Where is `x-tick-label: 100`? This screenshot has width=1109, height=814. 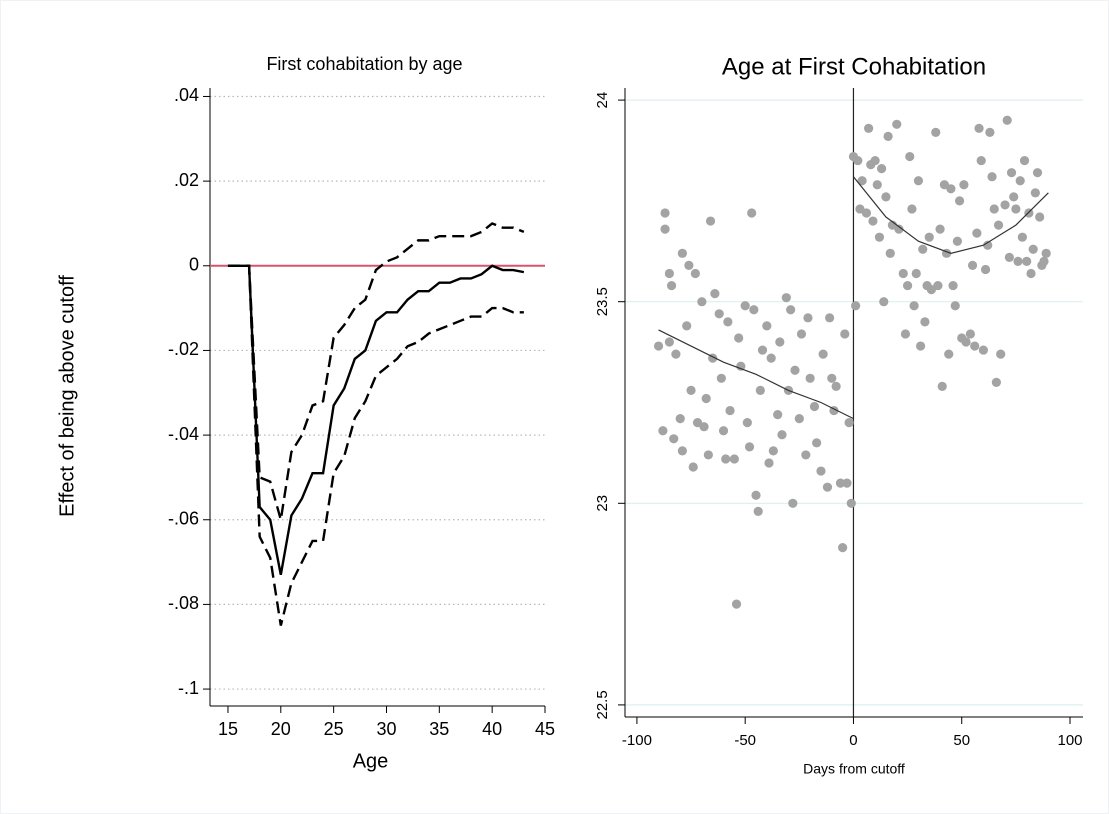
x-tick-label: 100 is located at coordinates (1069, 740).